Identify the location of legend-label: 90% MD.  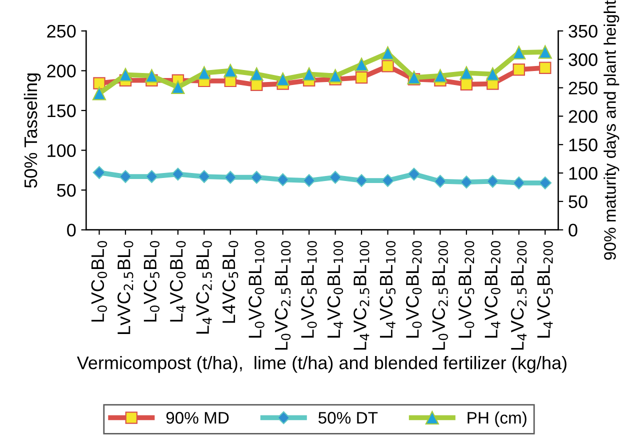
(197, 418).